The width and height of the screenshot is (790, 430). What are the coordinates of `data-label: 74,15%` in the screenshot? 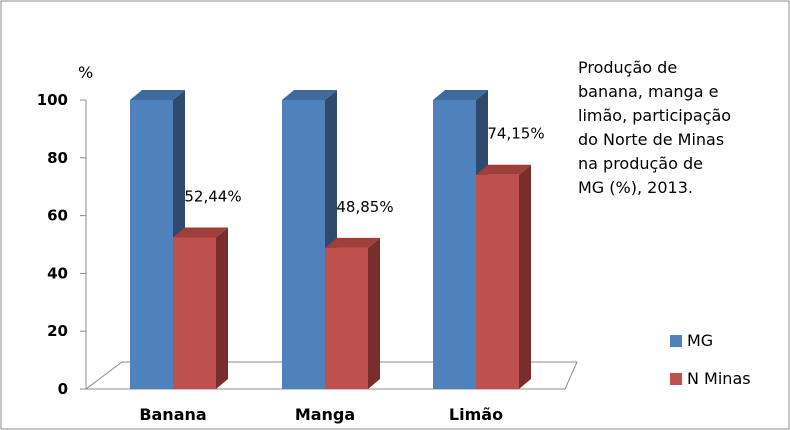 It's located at (515, 134).